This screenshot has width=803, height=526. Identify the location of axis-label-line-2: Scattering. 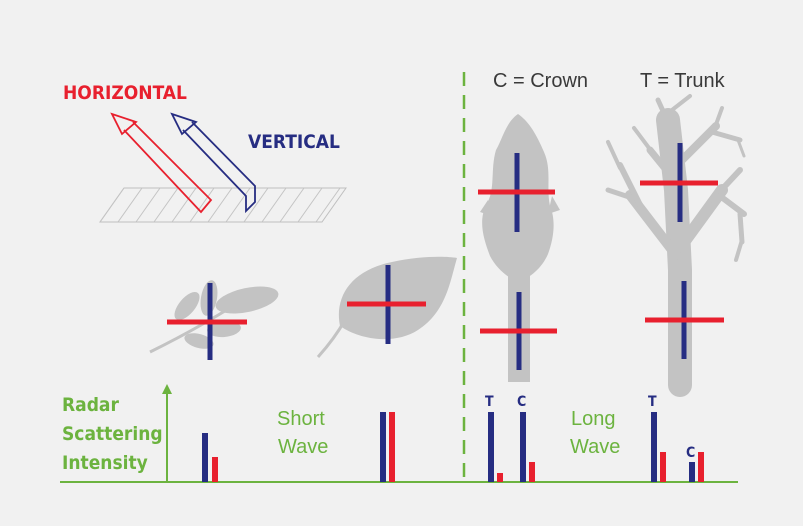
(112, 434).